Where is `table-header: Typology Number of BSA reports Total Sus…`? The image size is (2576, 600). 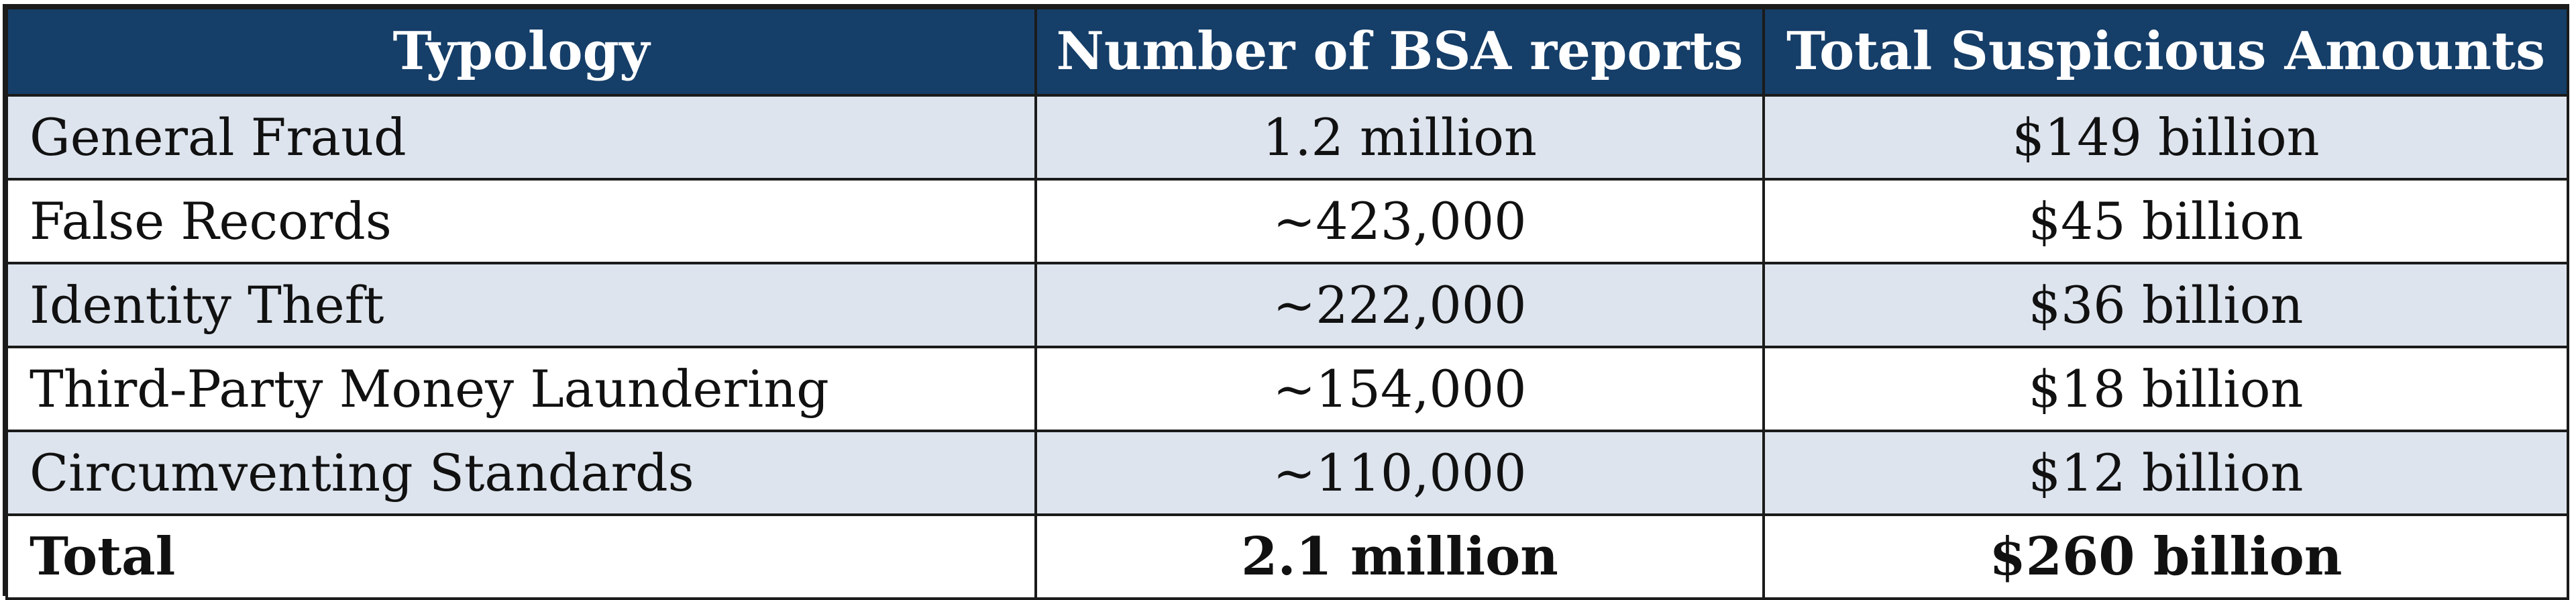
table-header: Typology Number of BSA reports Total Sus… is located at coordinates (1287, 52).